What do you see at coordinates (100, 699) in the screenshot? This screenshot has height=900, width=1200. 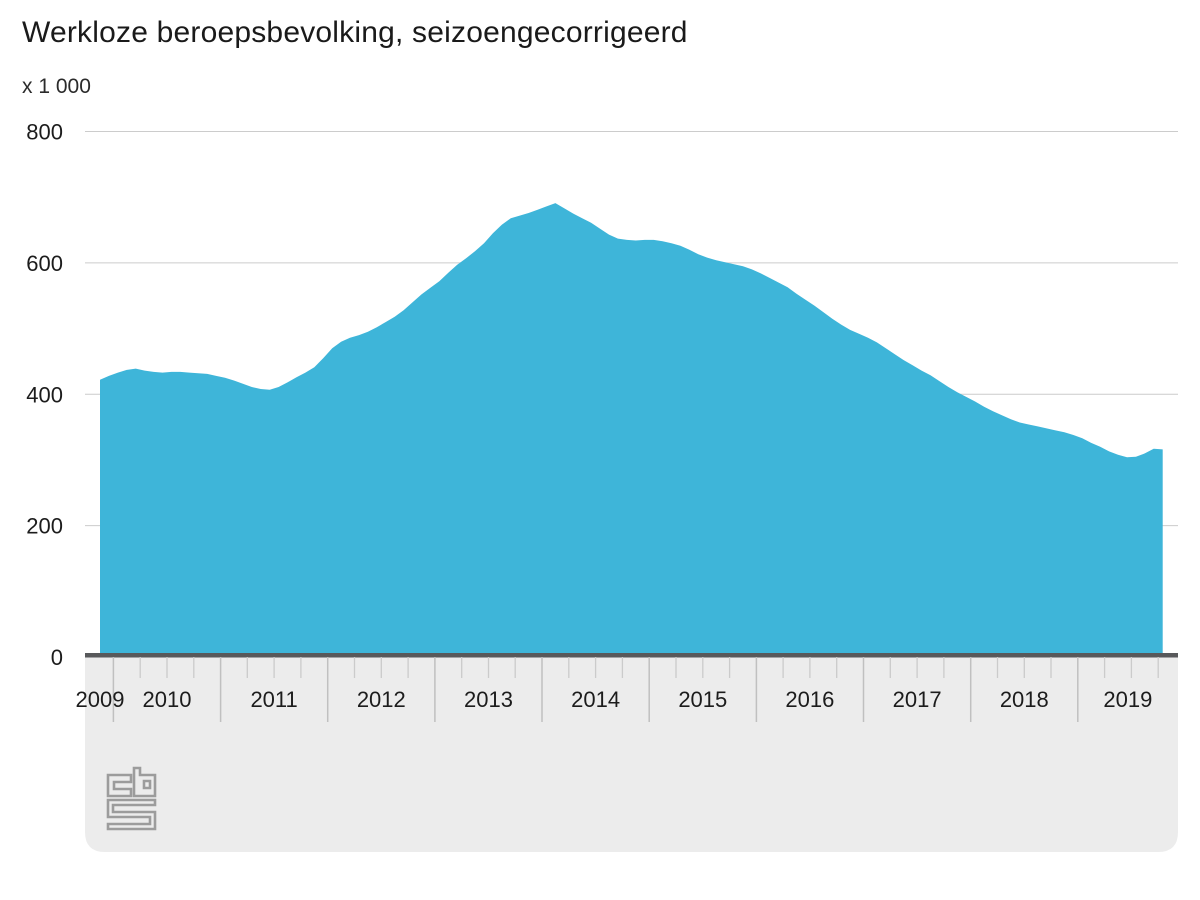 I see `x-axis-year-label: 2009` at bounding box center [100, 699].